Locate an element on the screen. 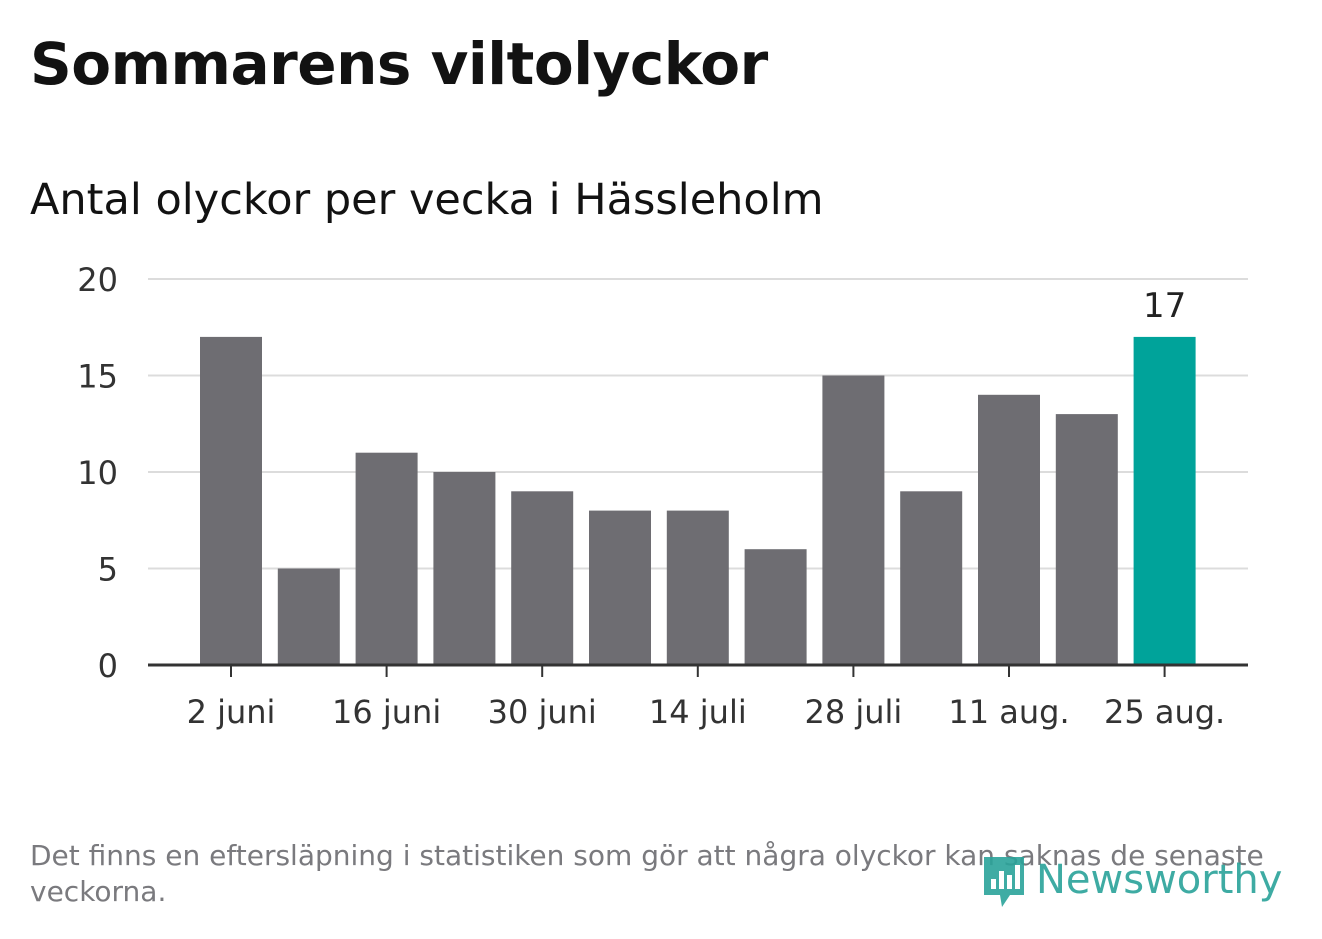  x-tick-label: 25 aug. is located at coordinates (1164, 712).